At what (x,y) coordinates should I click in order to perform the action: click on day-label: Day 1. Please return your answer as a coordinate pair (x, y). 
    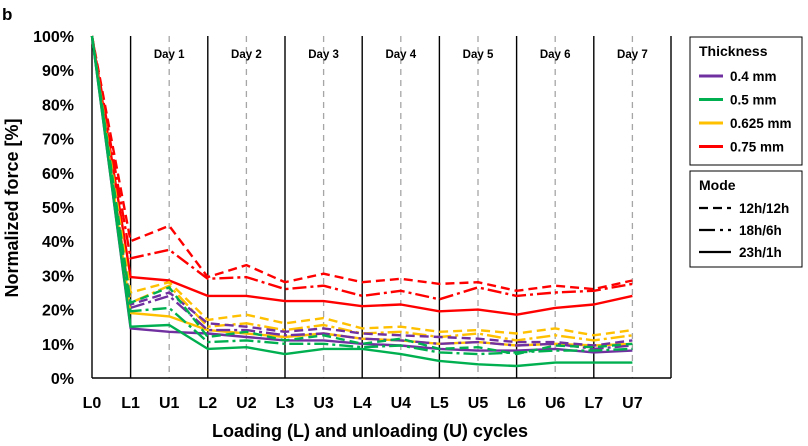
    Looking at the image, I should click on (169, 55).